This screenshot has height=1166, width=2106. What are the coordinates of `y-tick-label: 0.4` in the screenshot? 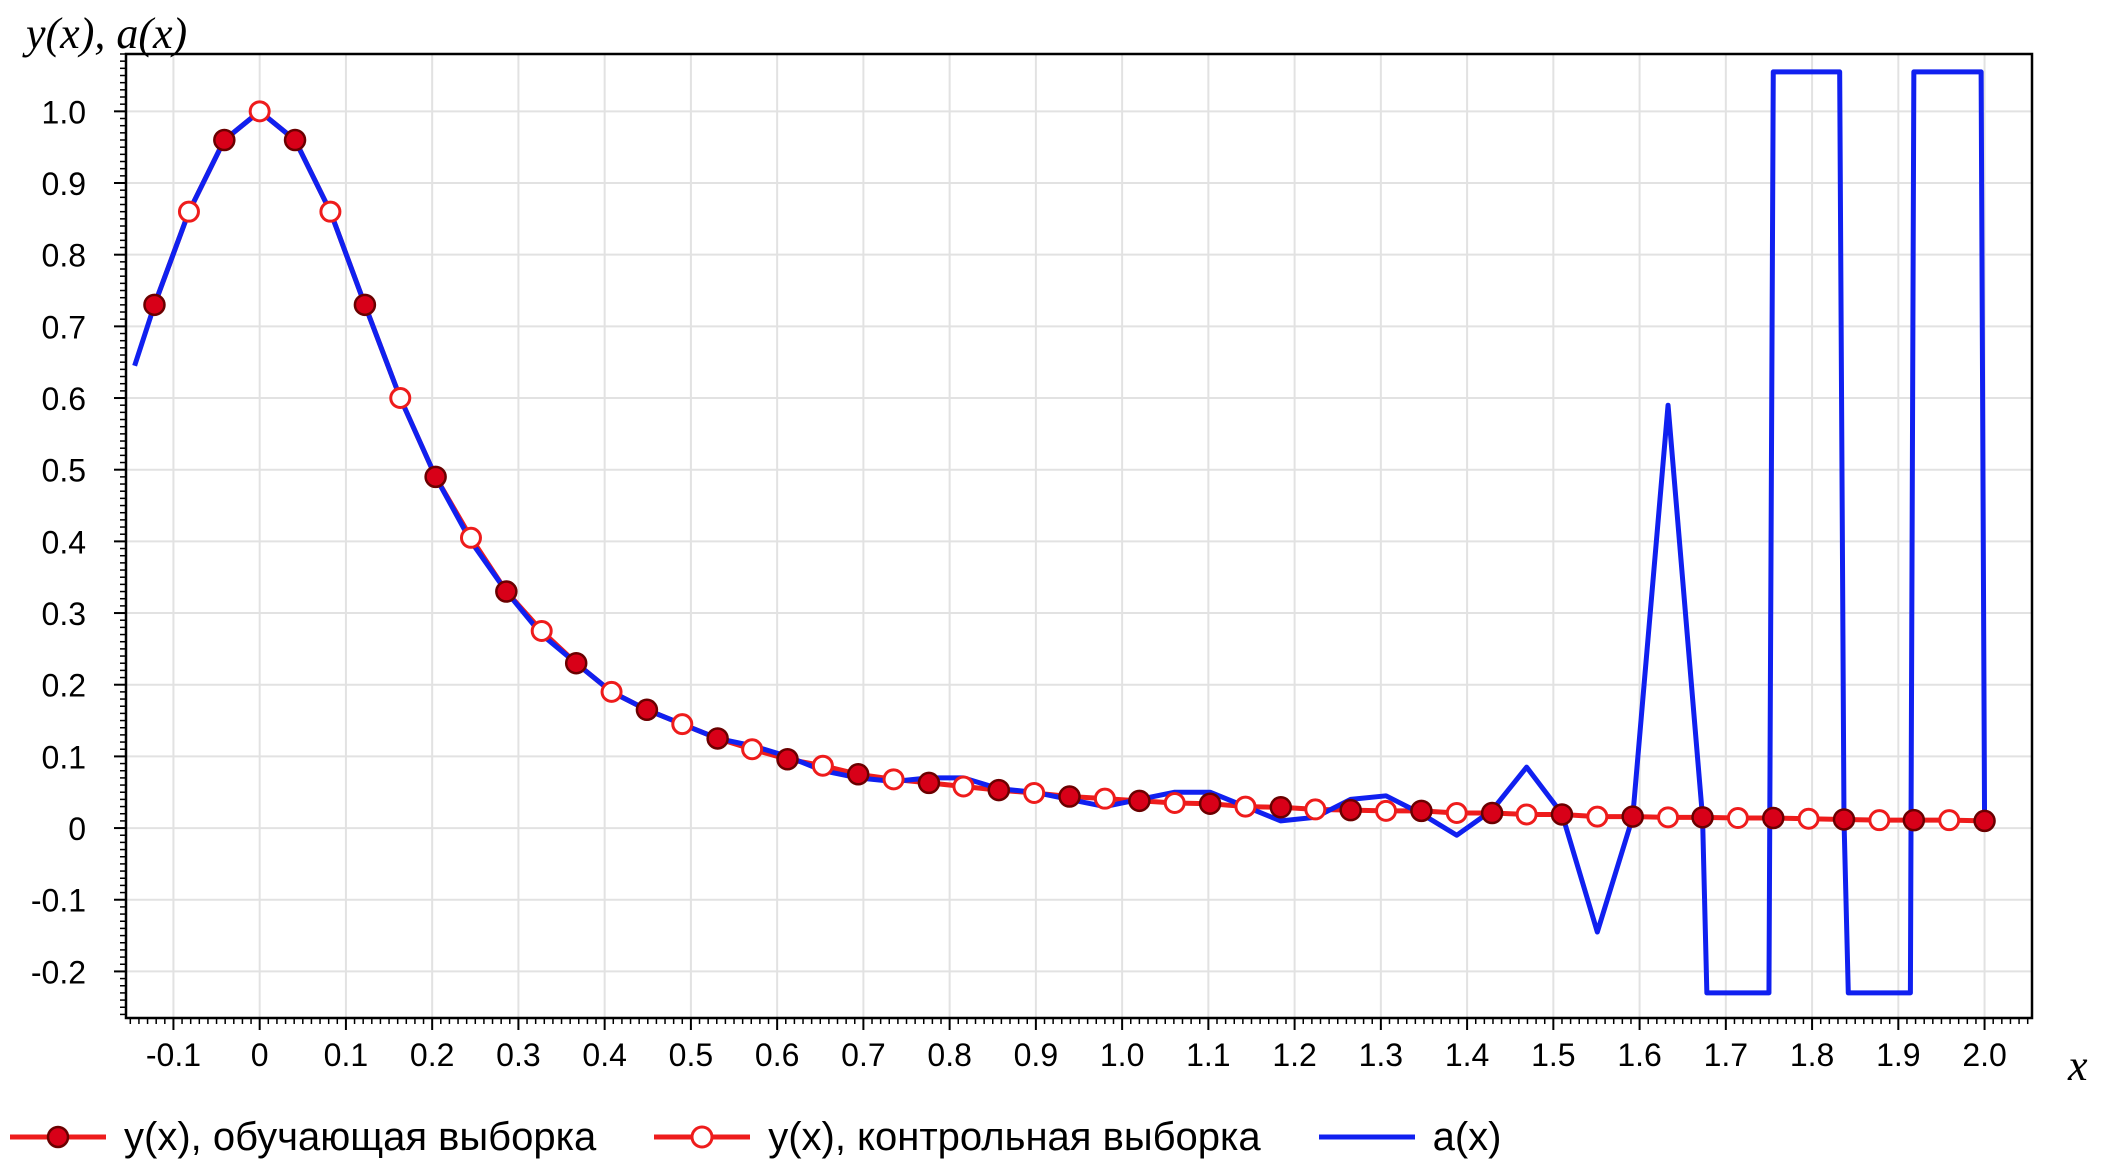 It's located at (64, 542).